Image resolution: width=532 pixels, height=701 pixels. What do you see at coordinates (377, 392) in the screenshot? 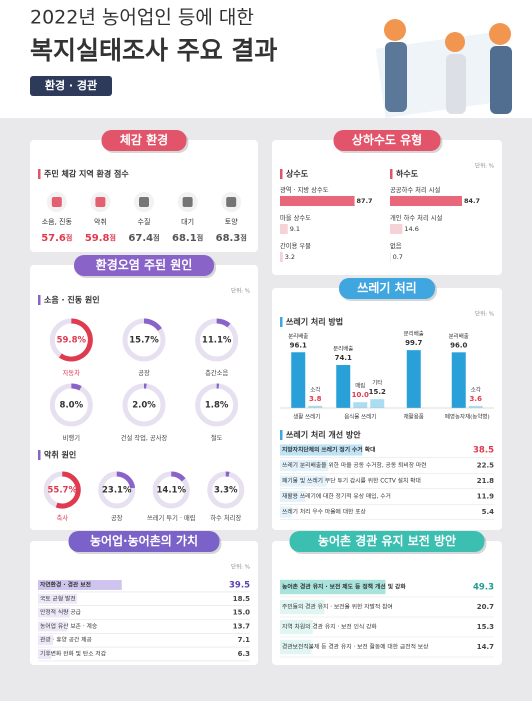
I see `value-label: 15.2` at bounding box center [377, 392].